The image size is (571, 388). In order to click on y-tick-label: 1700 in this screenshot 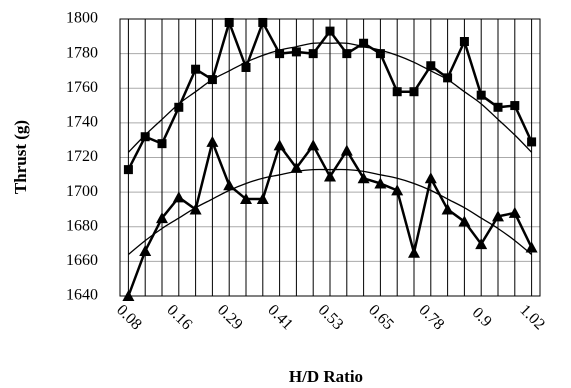, I will do `click(82, 191)`.